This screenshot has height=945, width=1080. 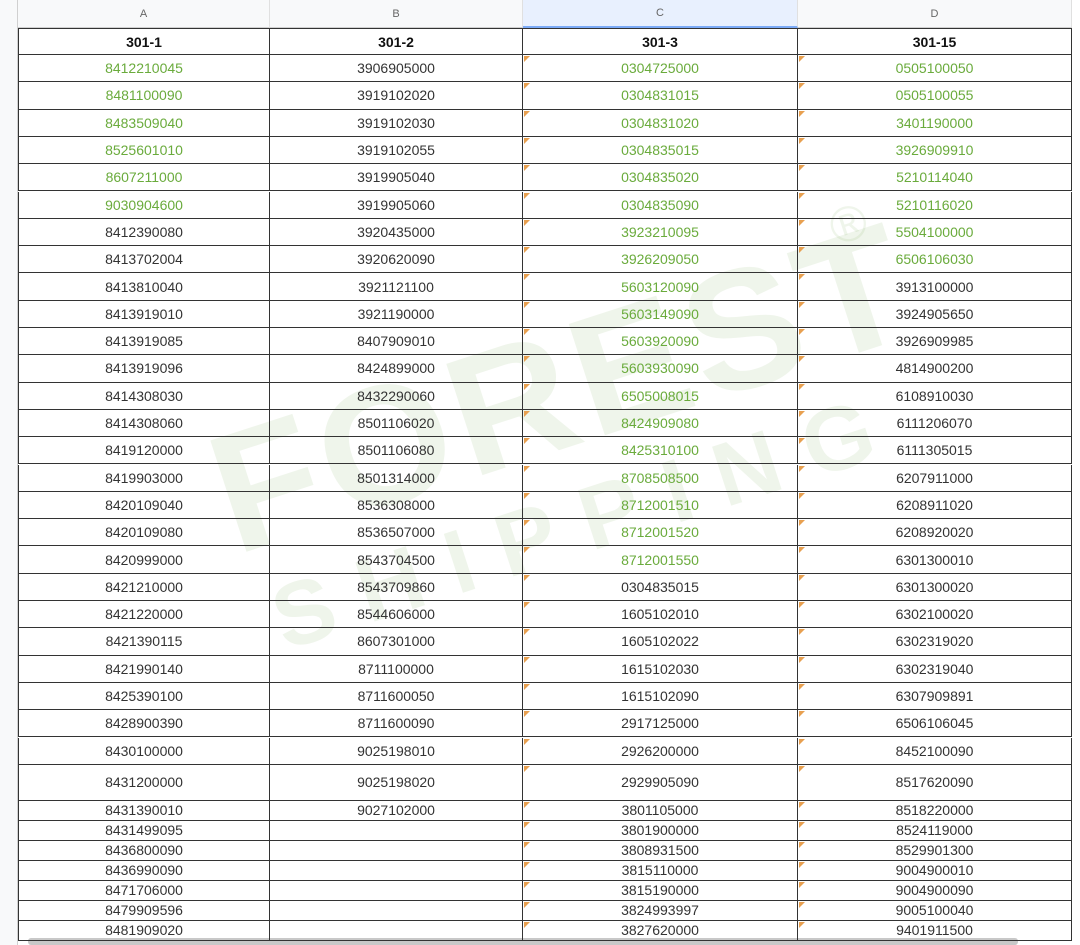 I want to click on cell: 3827620000, so click(x=660, y=930).